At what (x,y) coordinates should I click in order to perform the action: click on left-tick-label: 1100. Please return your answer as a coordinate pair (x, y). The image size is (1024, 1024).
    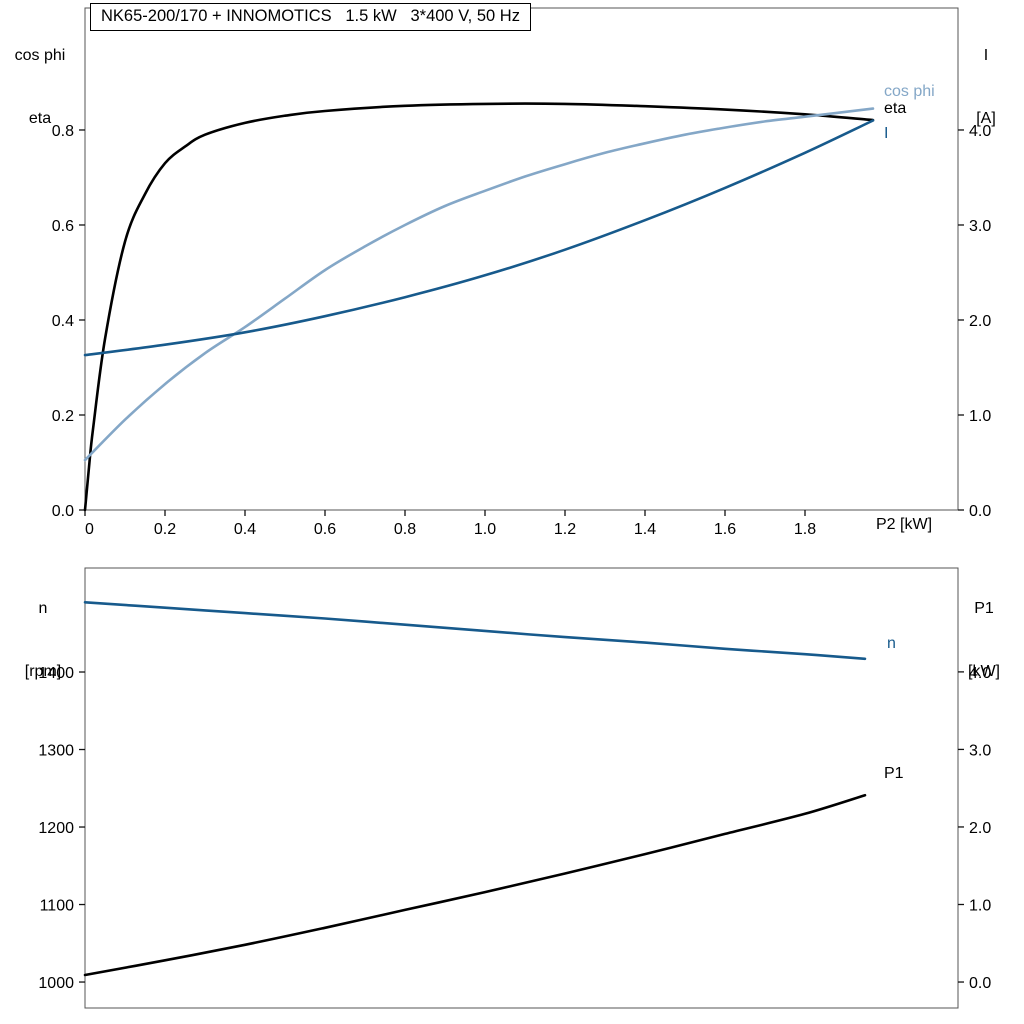
    Looking at the image, I should click on (57, 906).